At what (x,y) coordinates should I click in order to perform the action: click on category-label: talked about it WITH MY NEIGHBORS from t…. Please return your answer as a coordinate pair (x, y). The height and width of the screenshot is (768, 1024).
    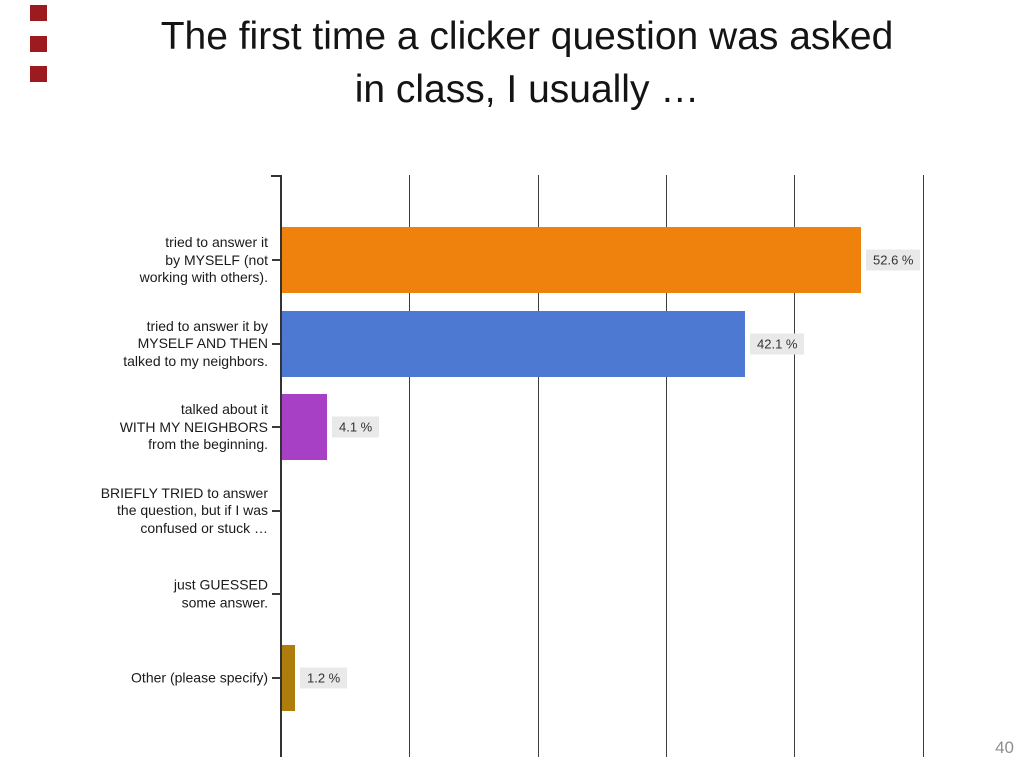
    Looking at the image, I should click on (193, 426).